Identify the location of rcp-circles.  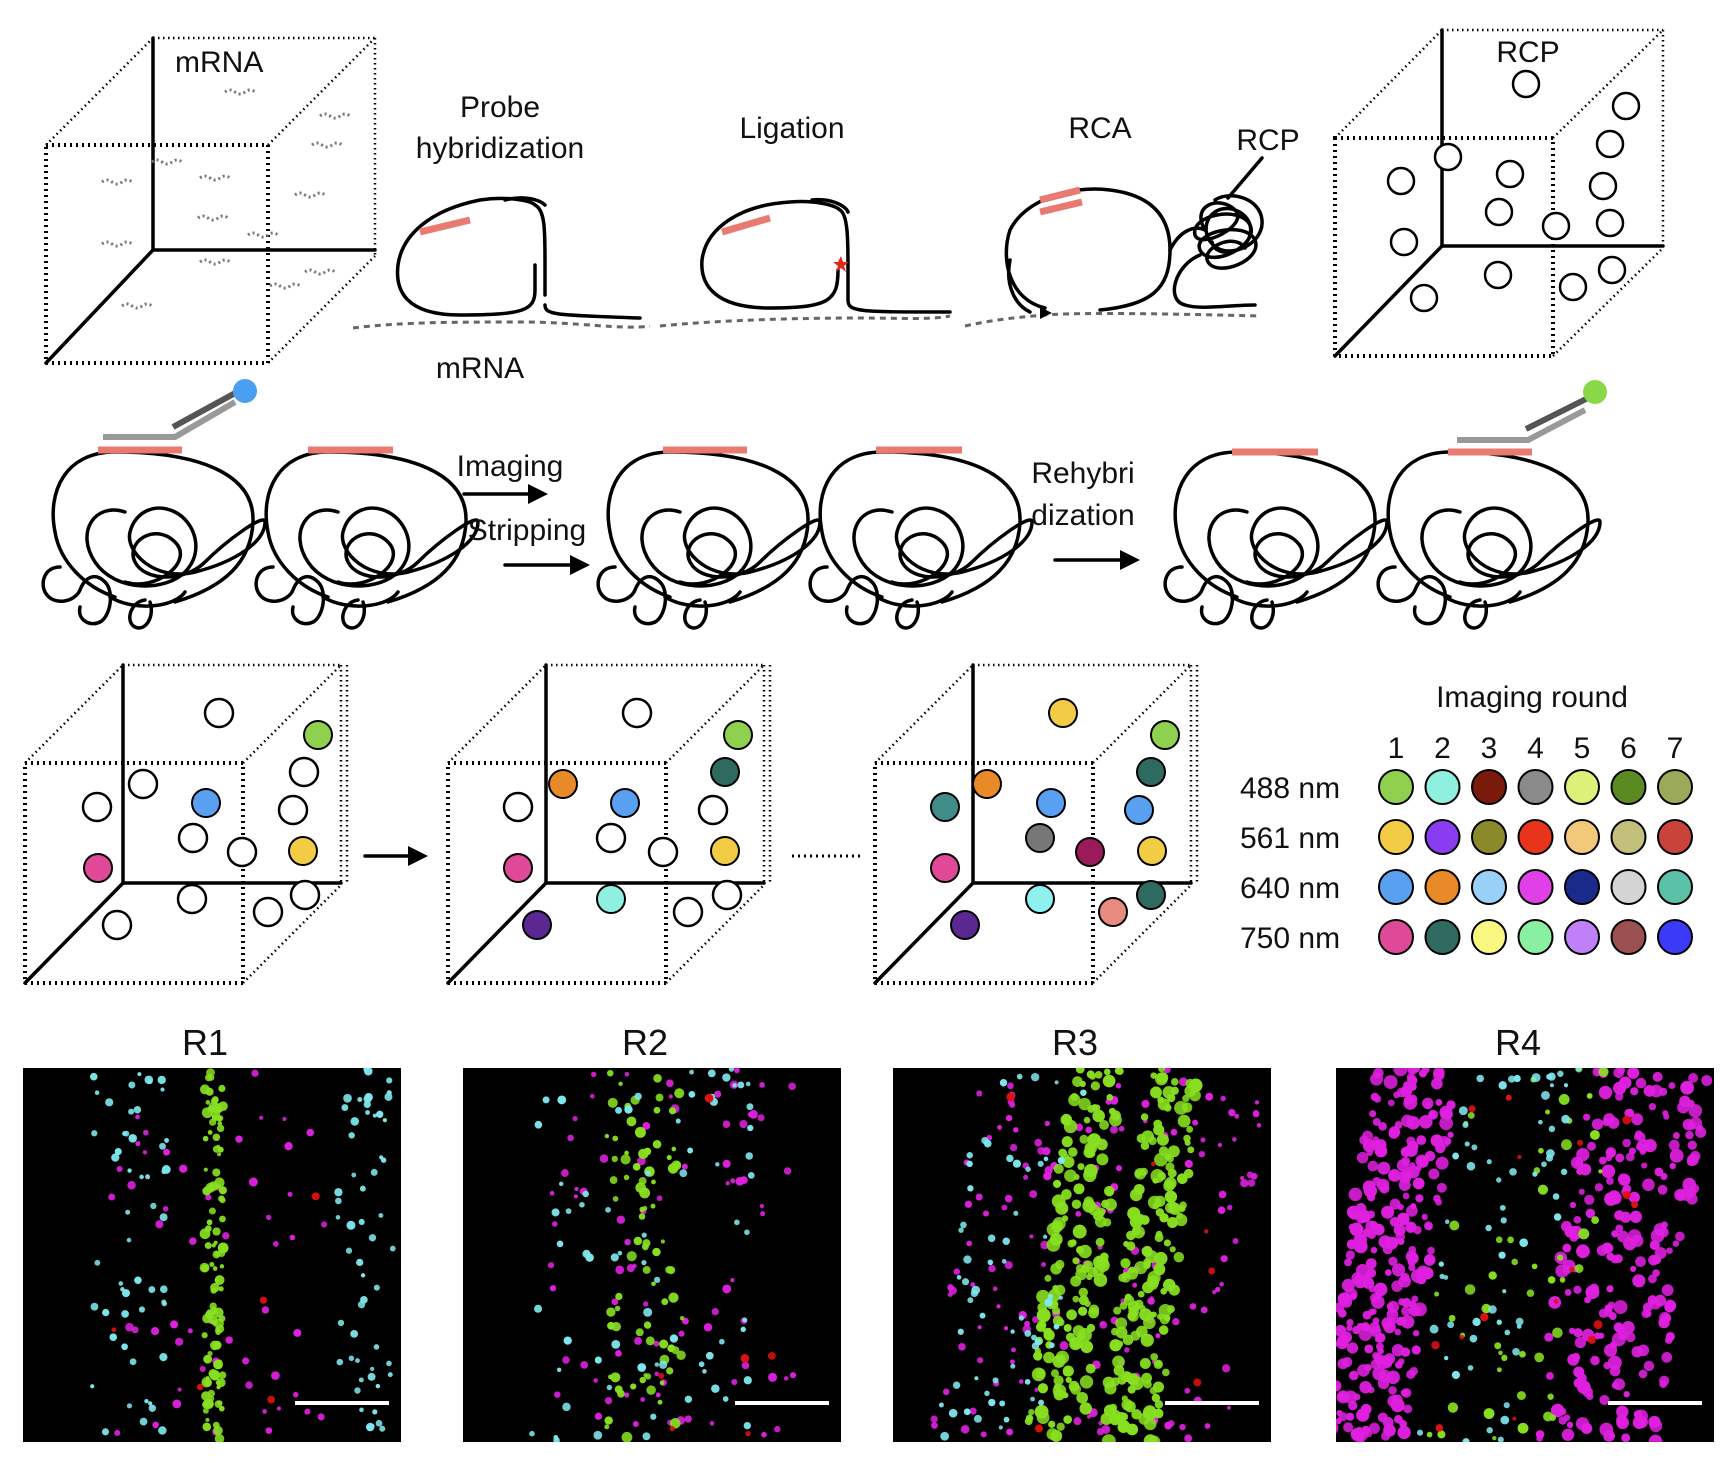
(1513, 191).